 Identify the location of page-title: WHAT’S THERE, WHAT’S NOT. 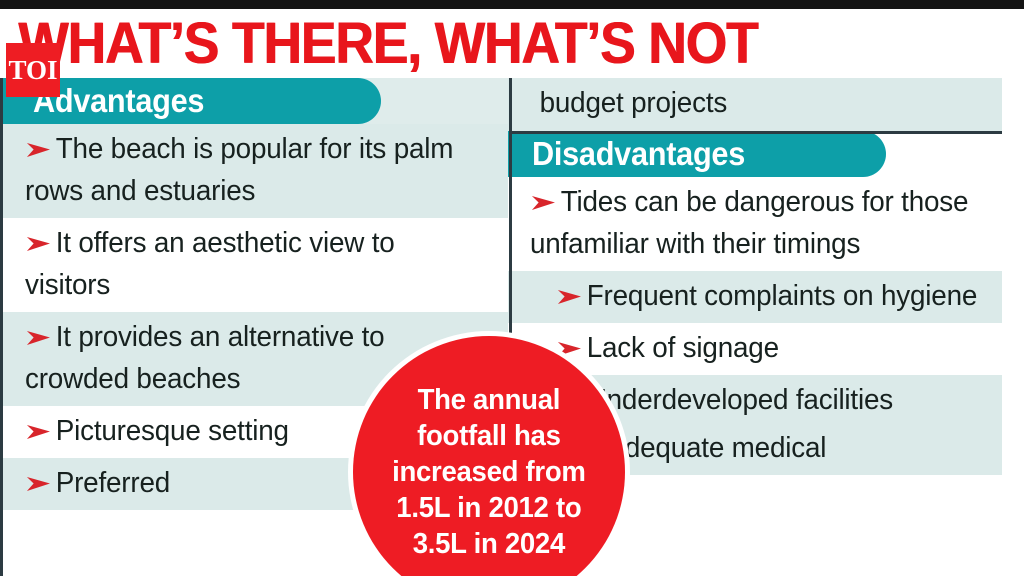
(388, 43).